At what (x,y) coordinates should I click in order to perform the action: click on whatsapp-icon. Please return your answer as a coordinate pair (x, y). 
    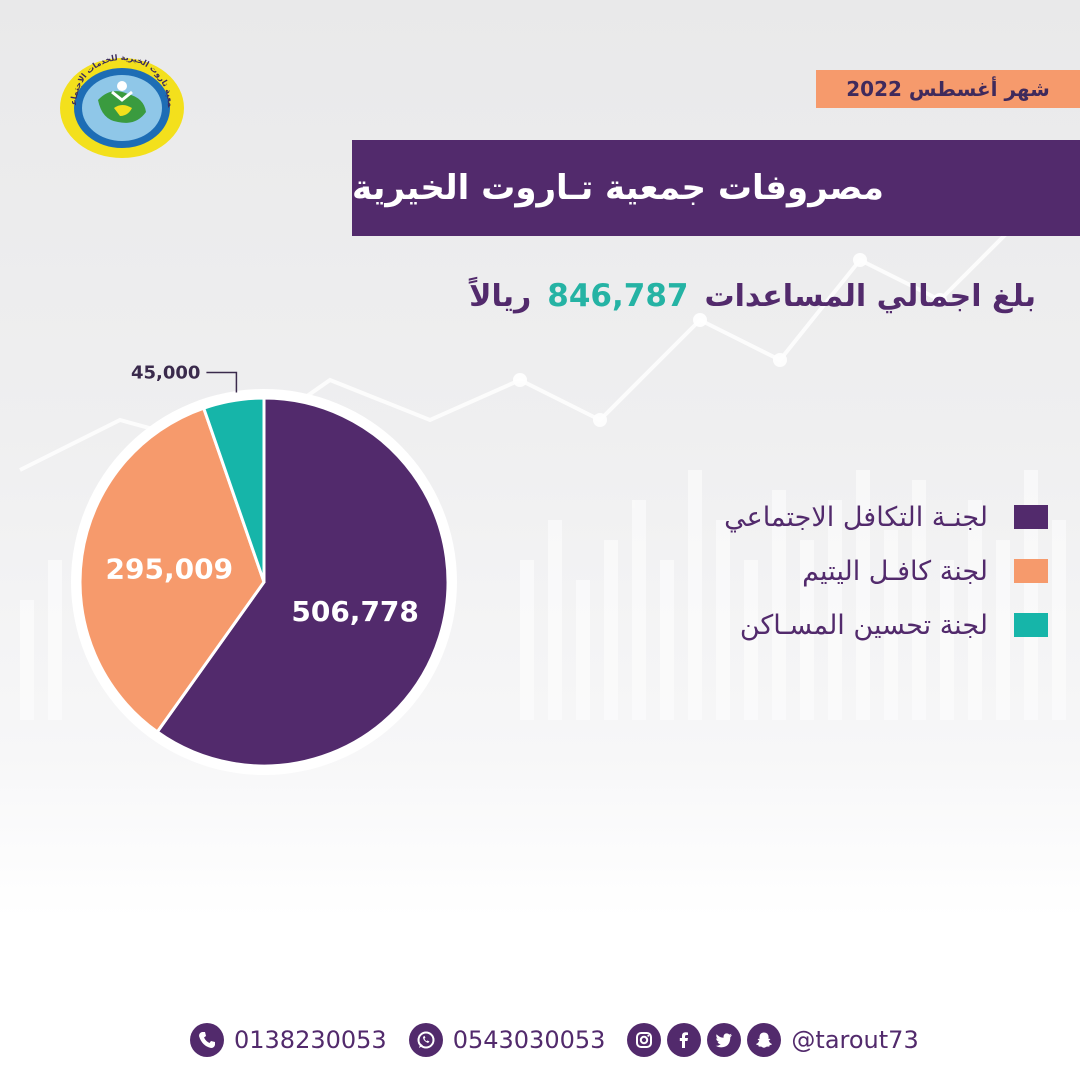
    Looking at the image, I should click on (425, 1040).